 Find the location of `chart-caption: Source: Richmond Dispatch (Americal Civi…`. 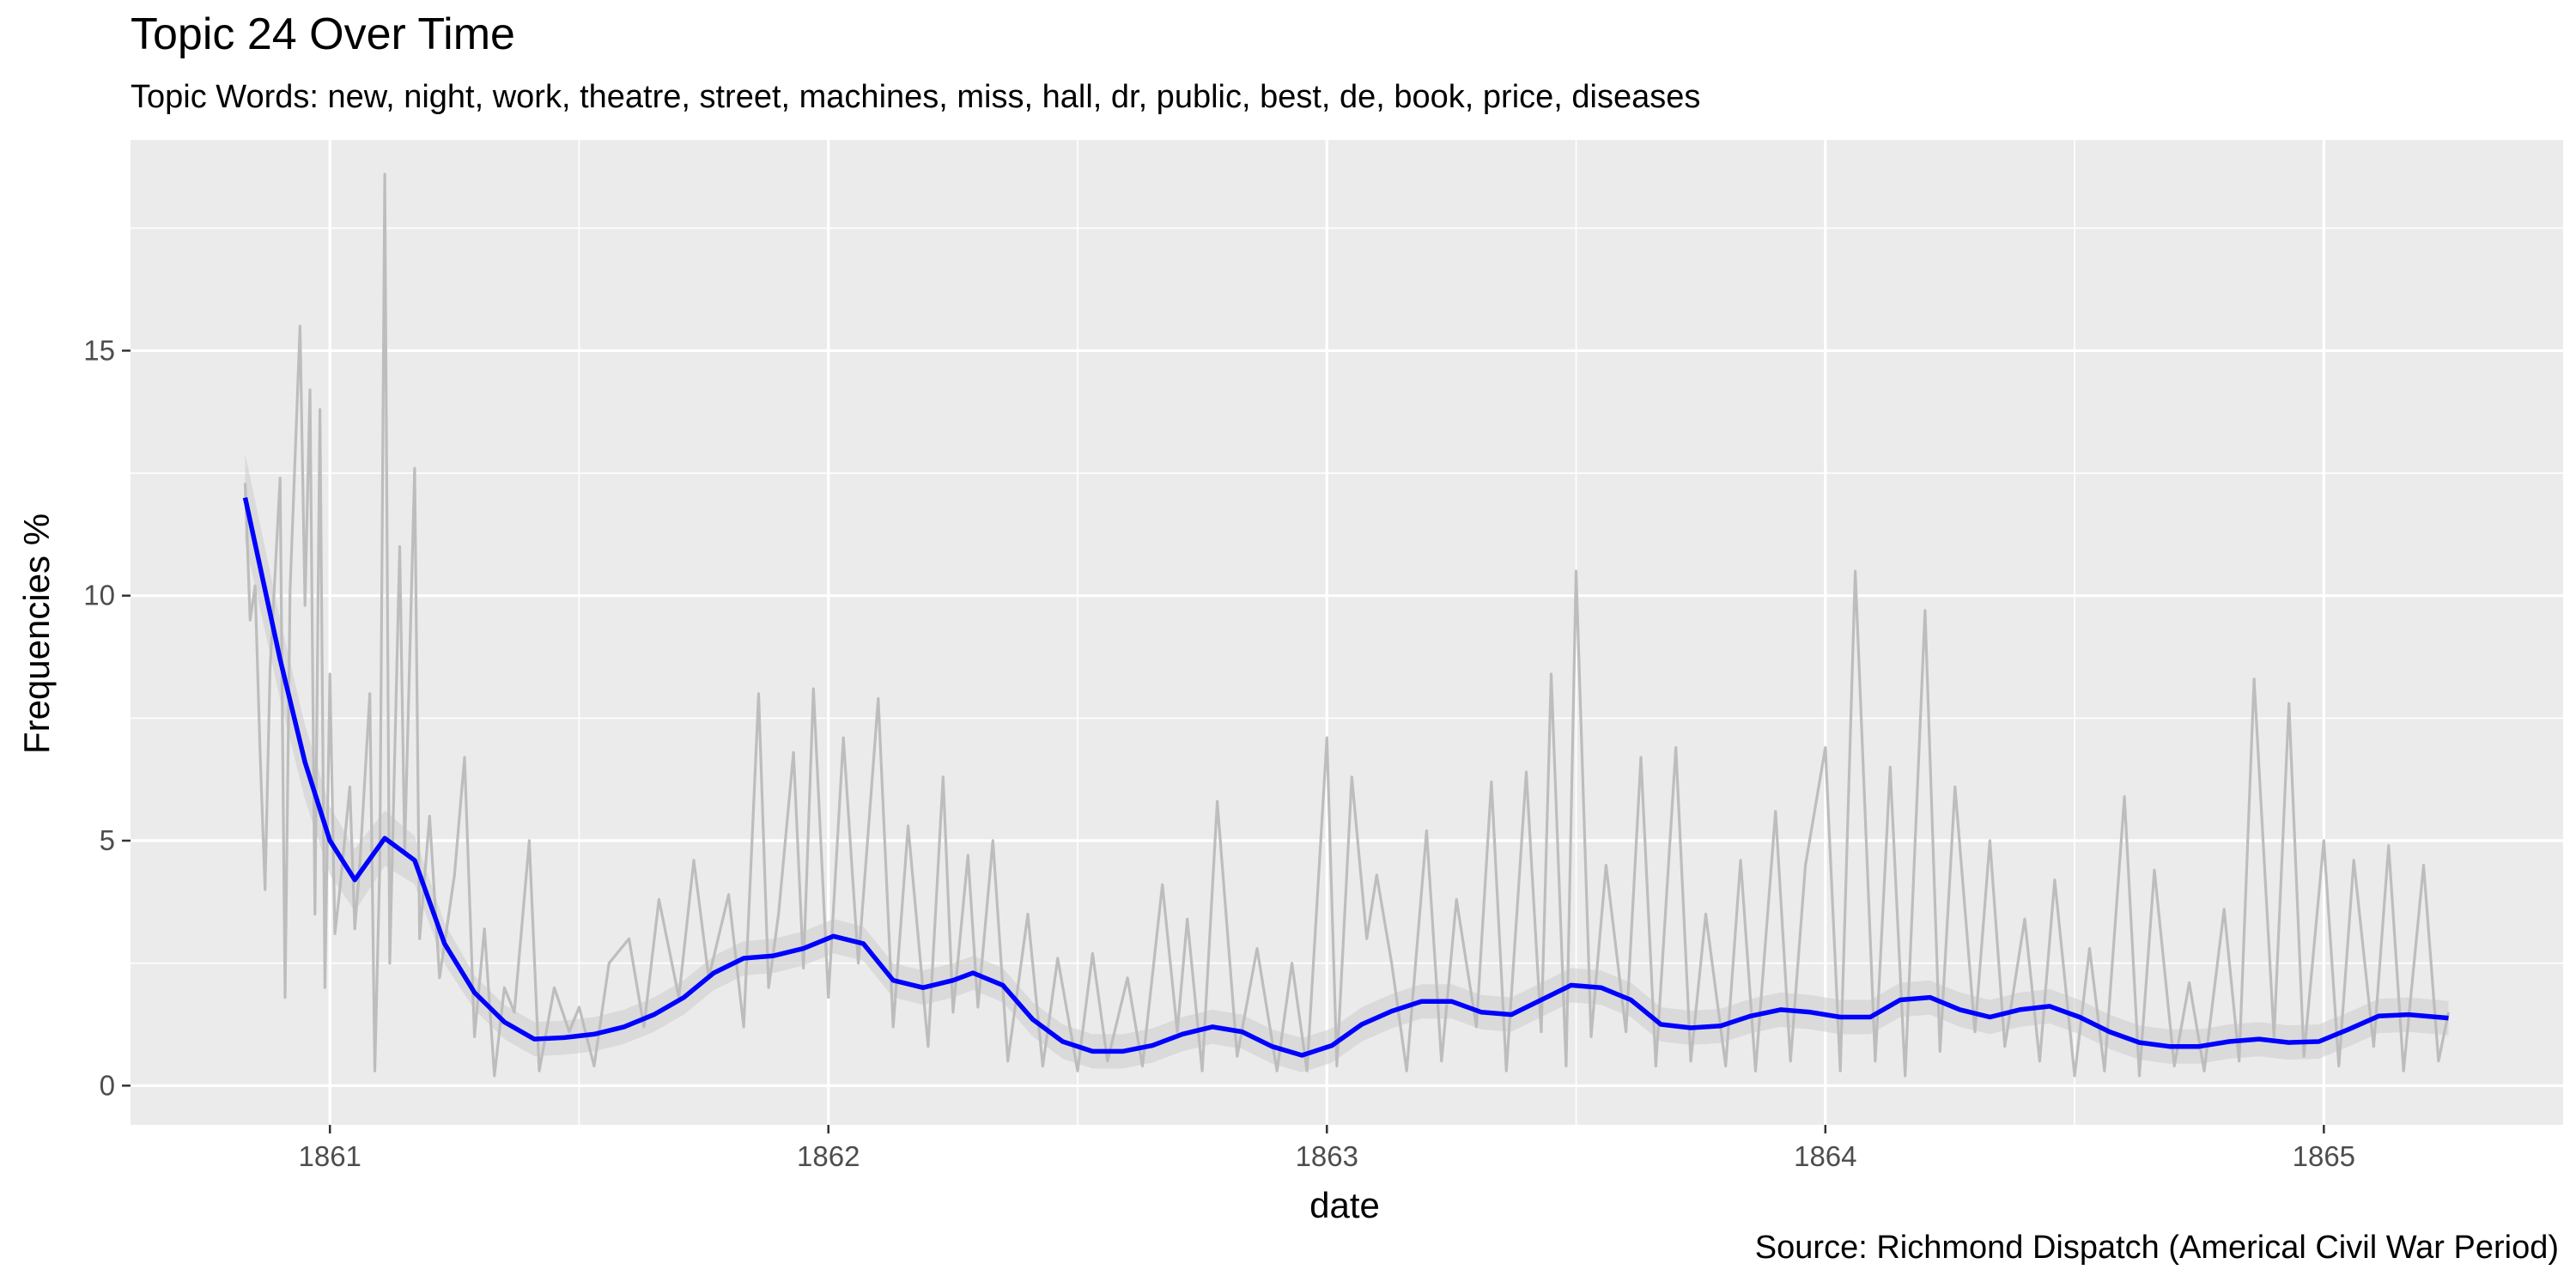

chart-caption: Source: Richmond Dispatch (Americal Civi… is located at coordinates (2156, 1248).